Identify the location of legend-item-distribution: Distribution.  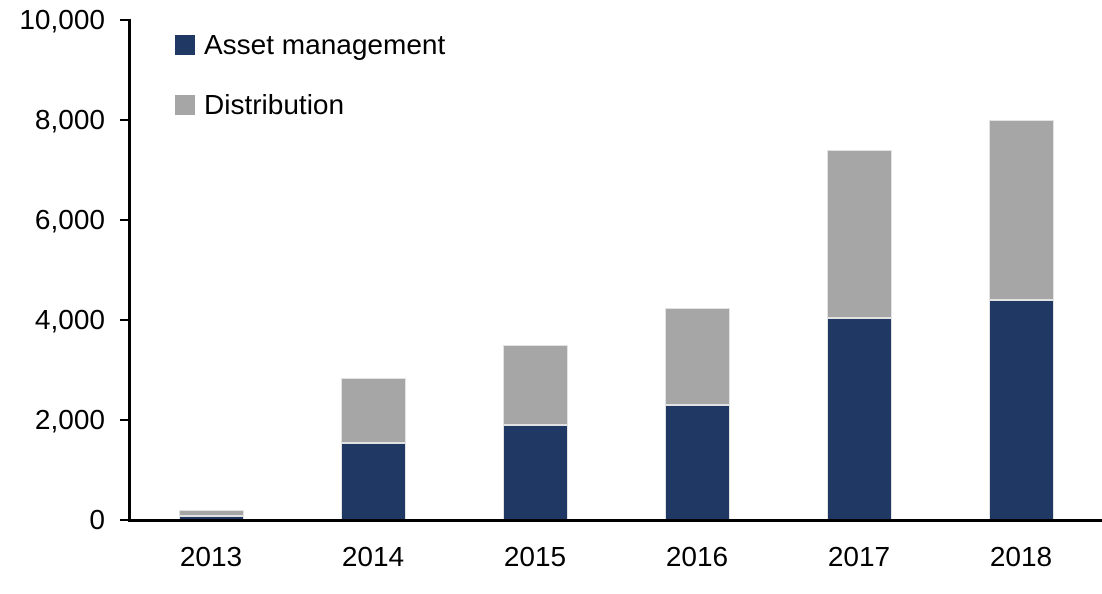
(310, 105).